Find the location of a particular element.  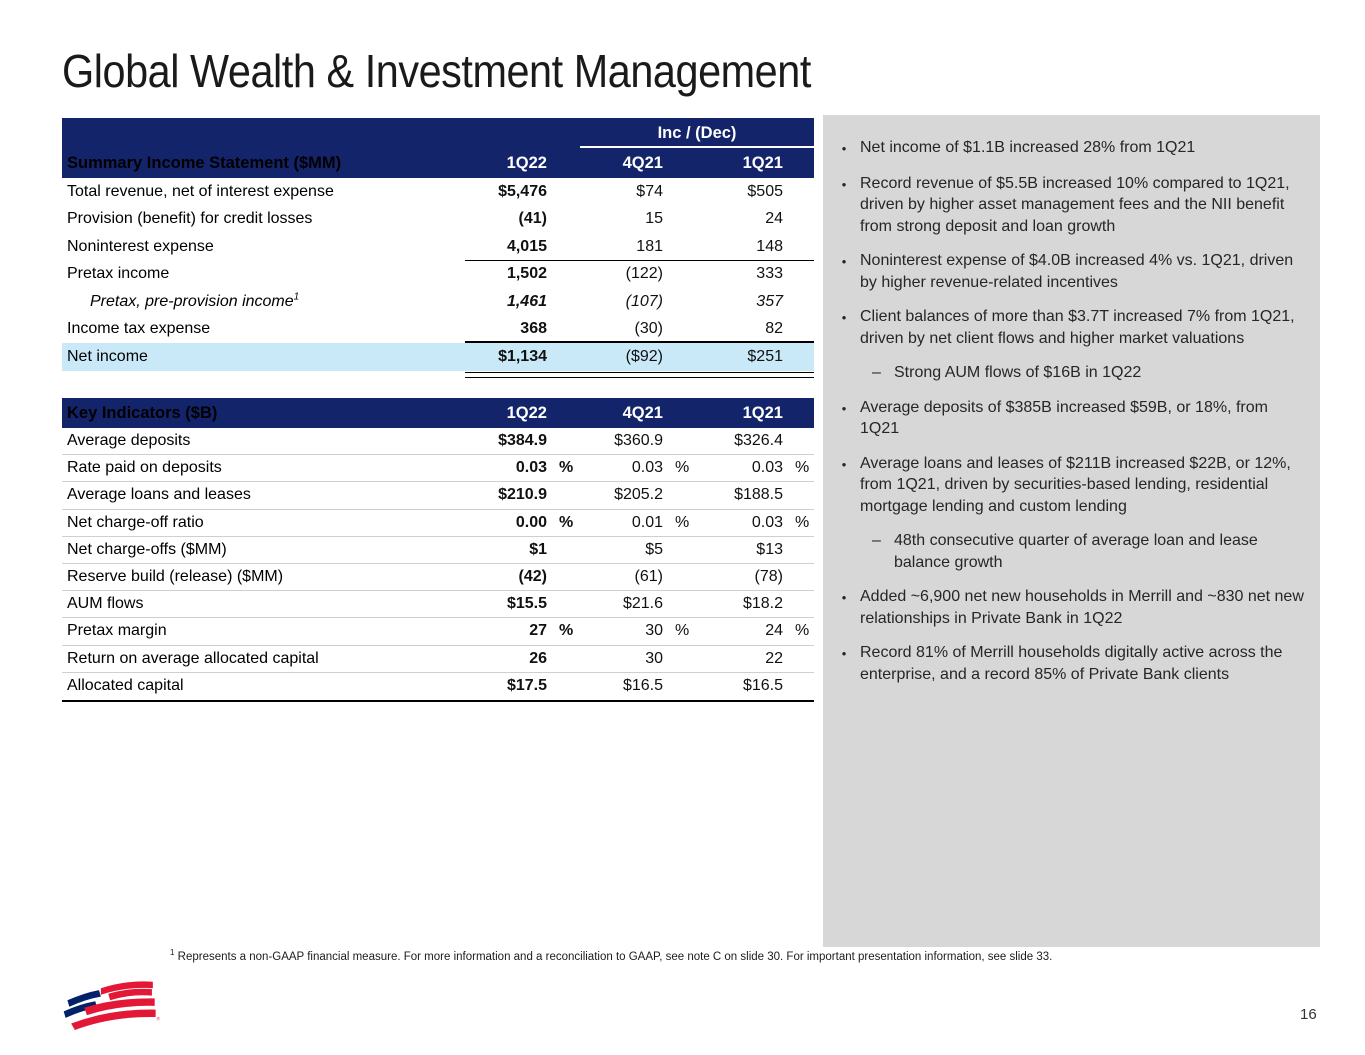

value-cell: (107) is located at coordinates (644, 301).